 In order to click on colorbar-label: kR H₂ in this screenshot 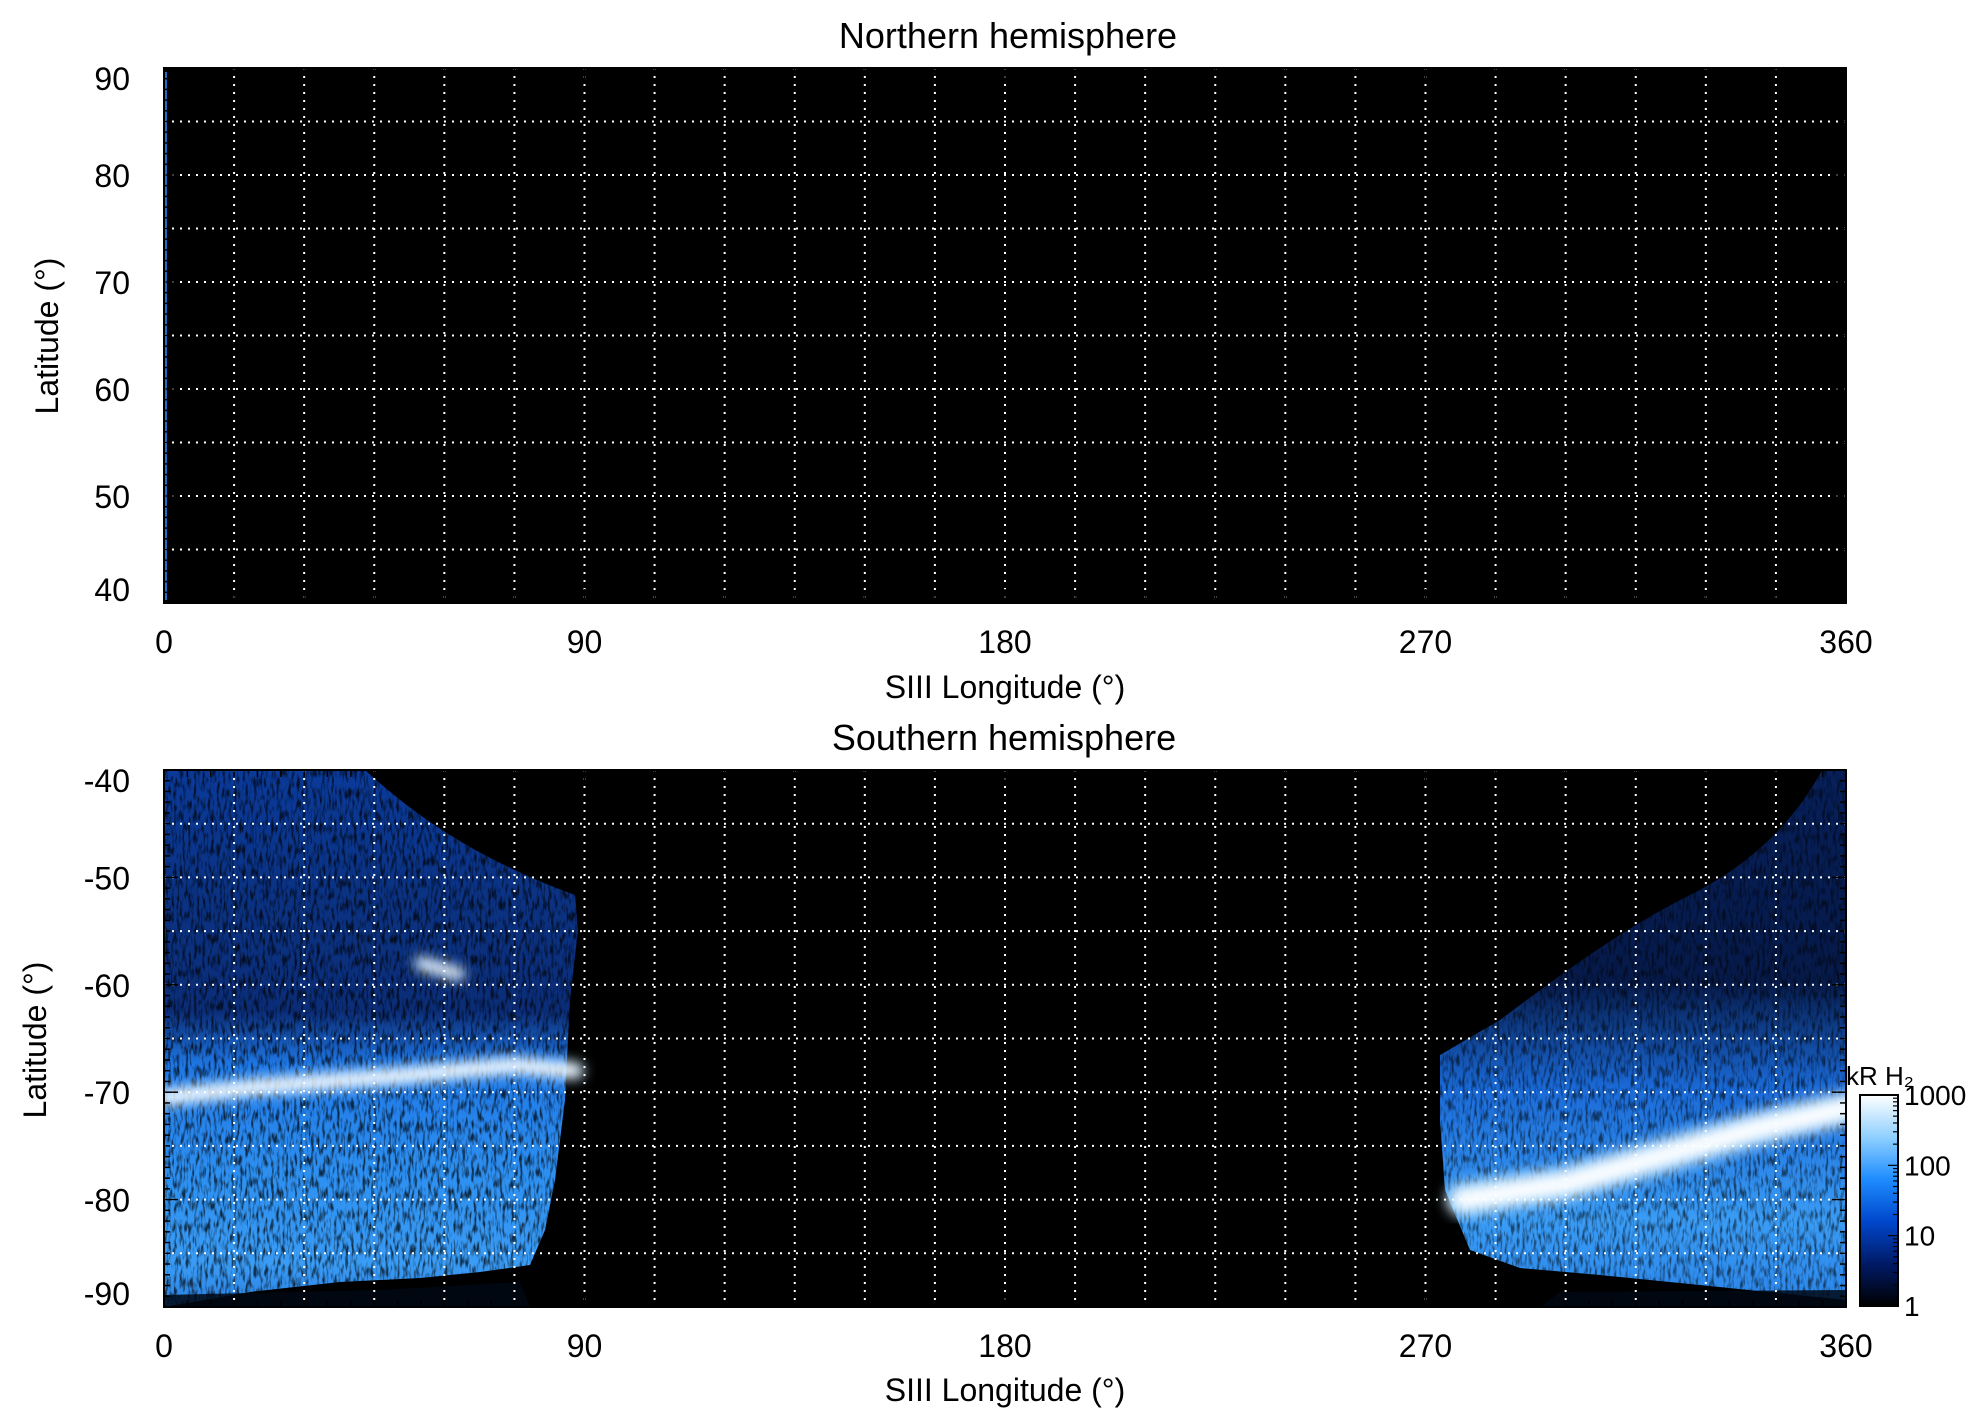, I will do `click(1880, 1076)`.